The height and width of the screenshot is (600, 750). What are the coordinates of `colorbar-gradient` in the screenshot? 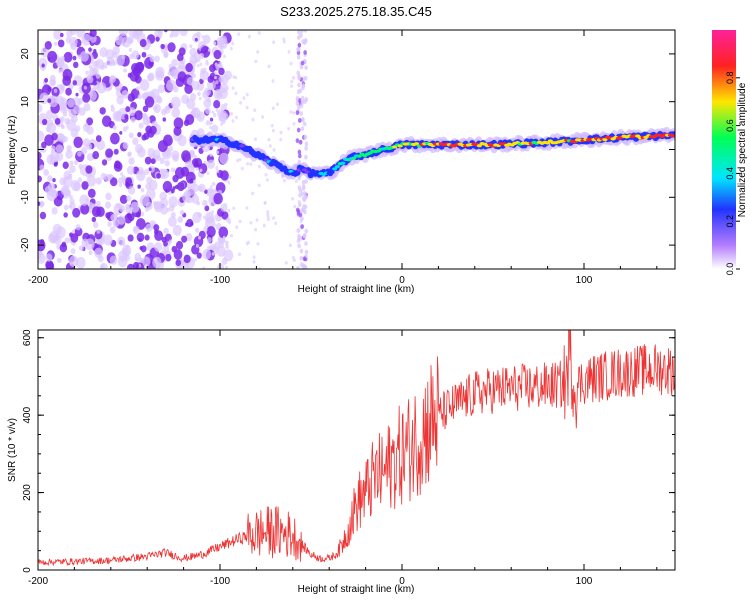 It's located at (724, 149).